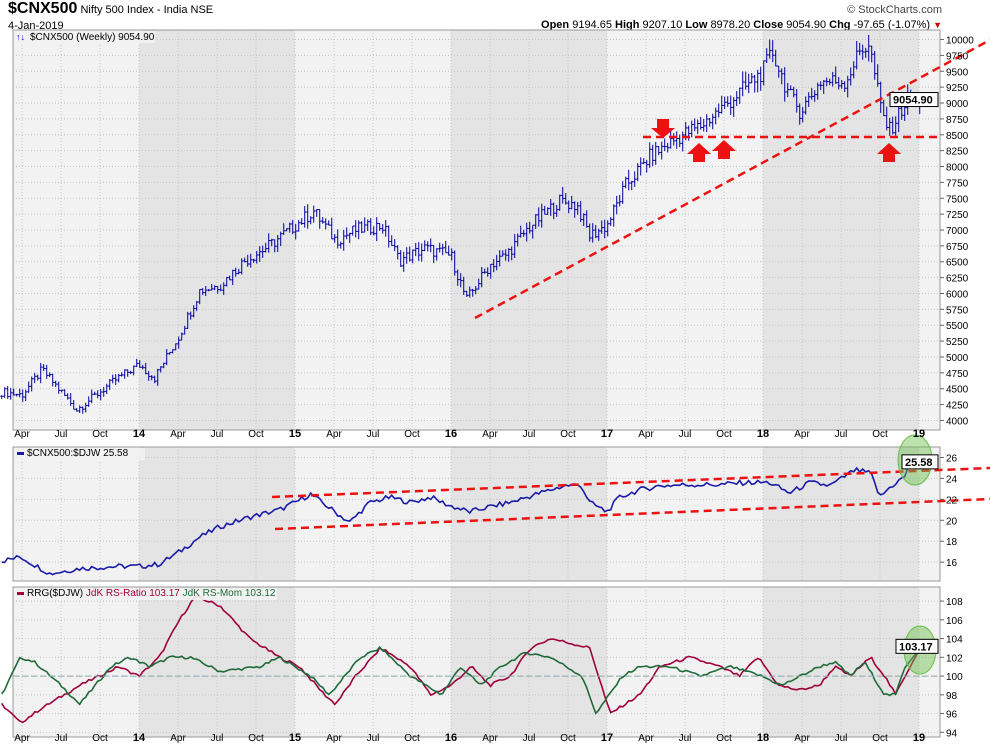  I want to click on ratio-value: 103.17, so click(164, 593).